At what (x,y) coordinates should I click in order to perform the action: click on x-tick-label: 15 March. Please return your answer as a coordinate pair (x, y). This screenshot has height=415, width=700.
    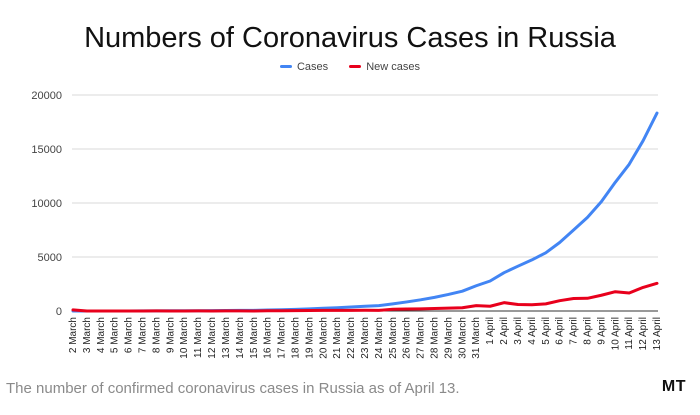
    Looking at the image, I should click on (254, 338).